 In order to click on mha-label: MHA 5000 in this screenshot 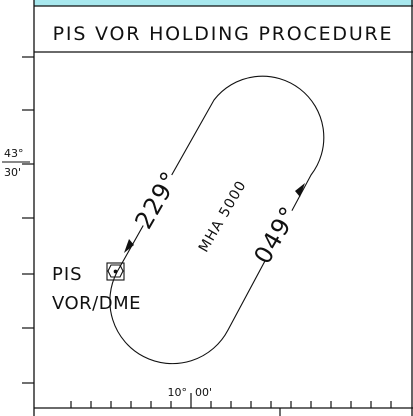, I will do `click(223, 217)`.